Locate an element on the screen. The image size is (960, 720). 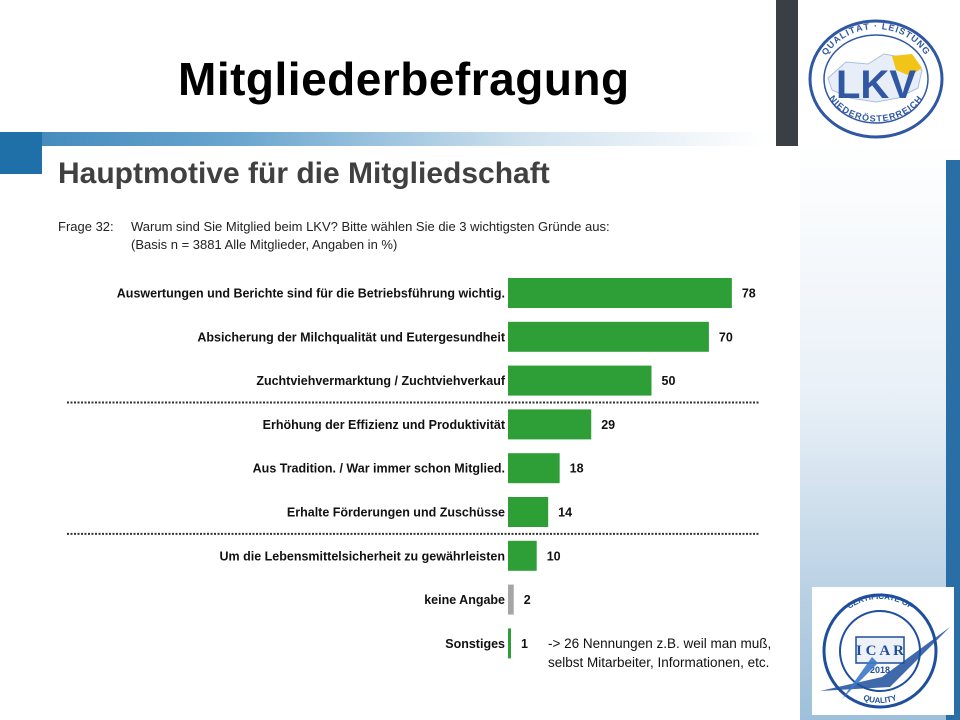
data-label: 78 is located at coordinates (749, 294).